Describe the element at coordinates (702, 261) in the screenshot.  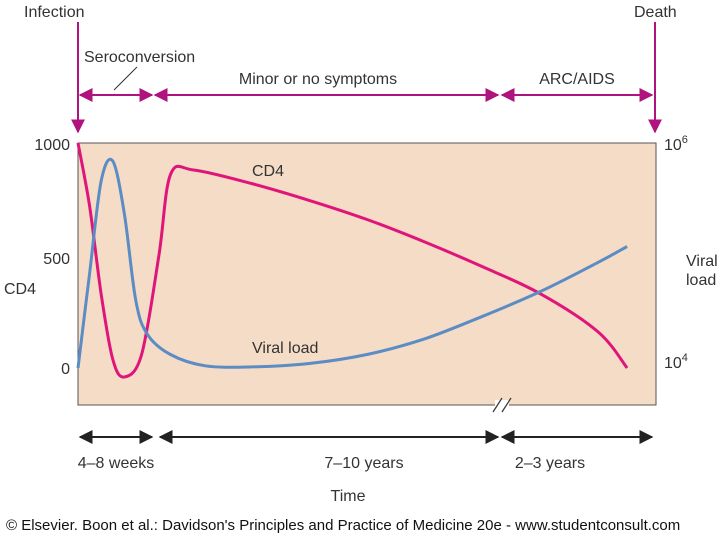
I see `y2-axis-label-line1: Viral` at that location.